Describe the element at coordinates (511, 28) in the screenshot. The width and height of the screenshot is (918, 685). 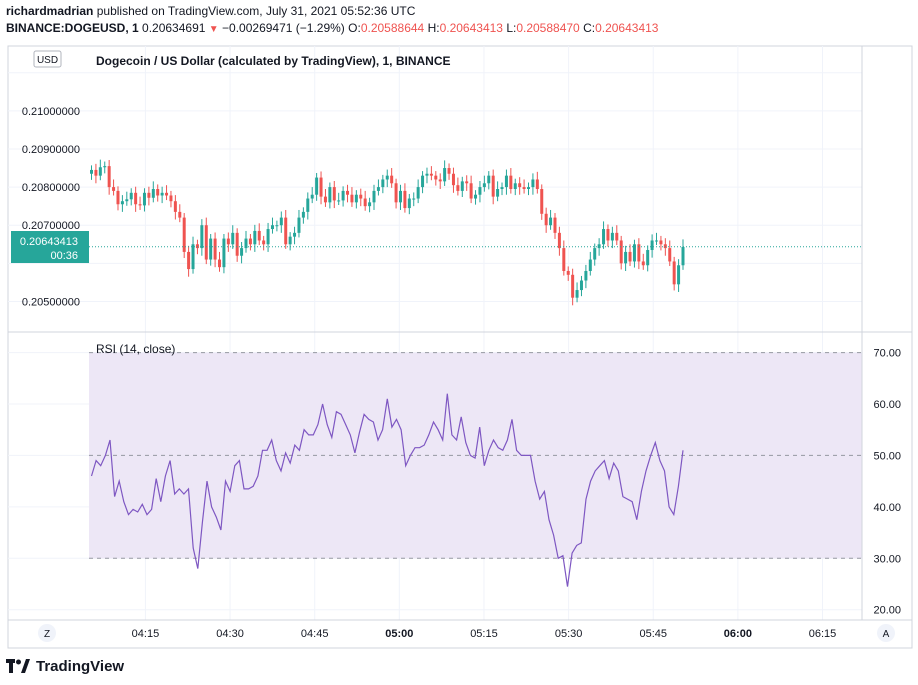
I see `low-label: L:` at that location.